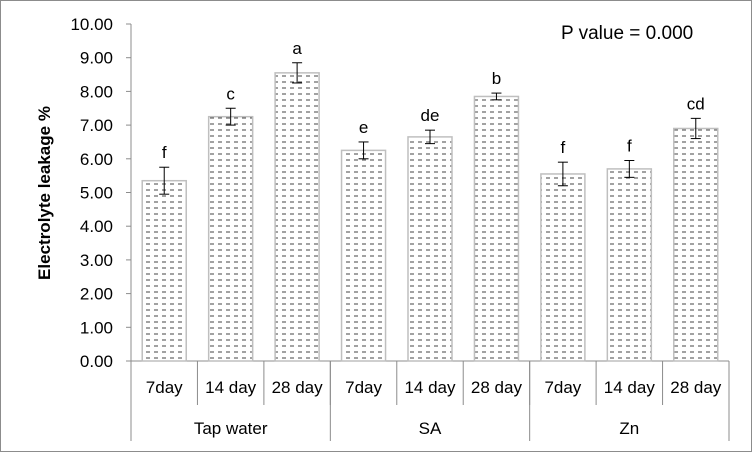 This screenshot has width=752, height=452. What do you see at coordinates (96, 159) in the screenshot?
I see `y-tick-label: 6.00` at bounding box center [96, 159].